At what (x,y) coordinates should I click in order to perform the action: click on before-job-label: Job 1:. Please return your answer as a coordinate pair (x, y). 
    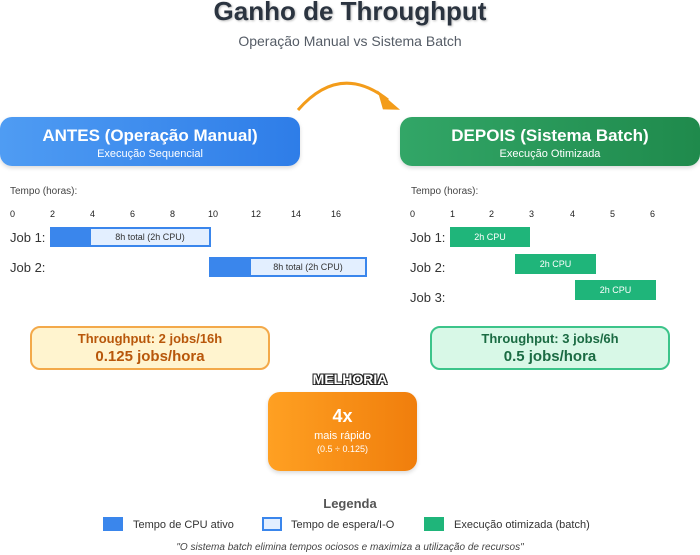
    Looking at the image, I should click on (27, 237).